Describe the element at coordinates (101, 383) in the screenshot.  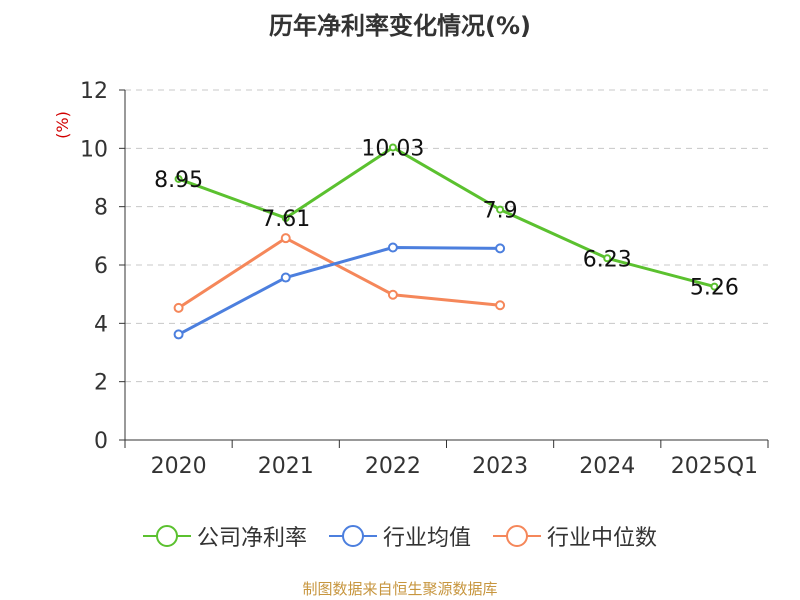
I see `y-tick-label: 2` at that location.